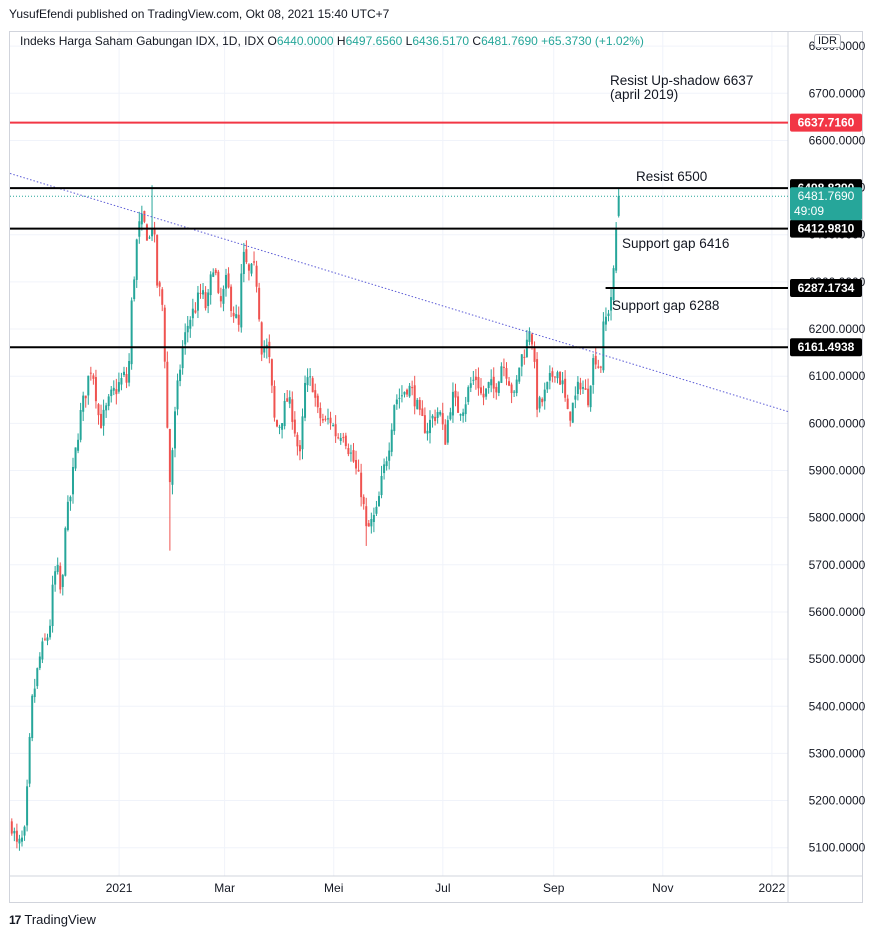  What do you see at coordinates (644, 94) in the screenshot?
I see `annotation-resist-upshadow-line2: (april 2019)` at bounding box center [644, 94].